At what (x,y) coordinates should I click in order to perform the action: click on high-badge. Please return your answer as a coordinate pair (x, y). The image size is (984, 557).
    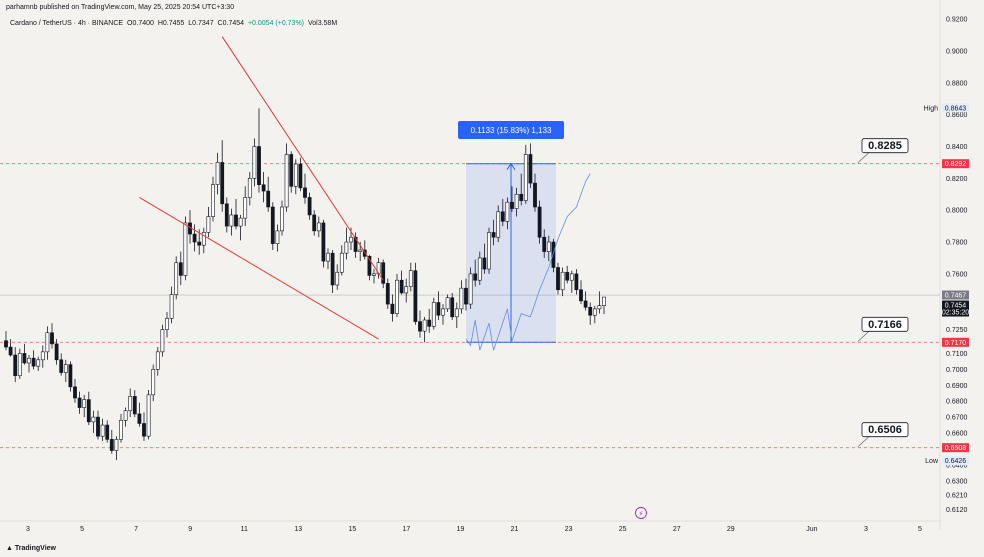
    Looking at the image, I should click on (955, 108).